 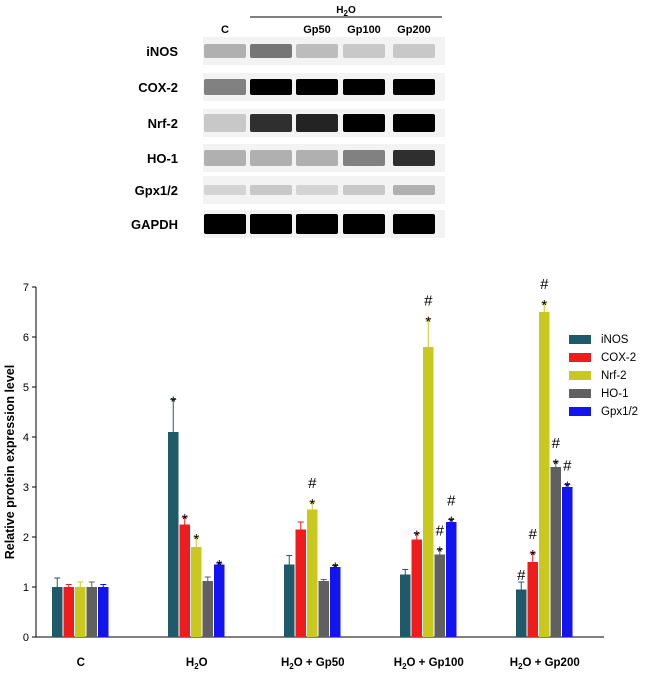 I want to click on blot-row-label: COX-2, so click(x=158, y=87).